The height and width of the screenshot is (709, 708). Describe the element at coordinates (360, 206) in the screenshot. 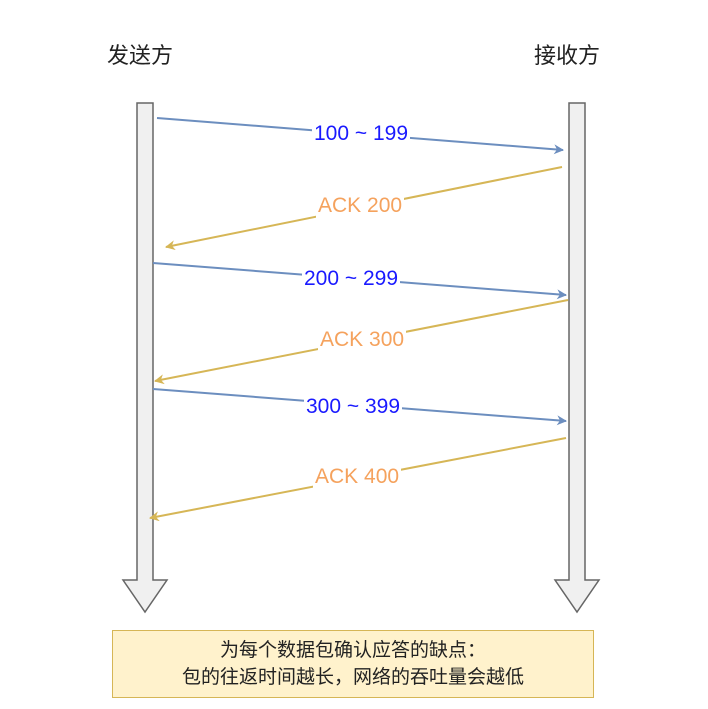

I see `message-label-ack-1: ACK 200` at that location.